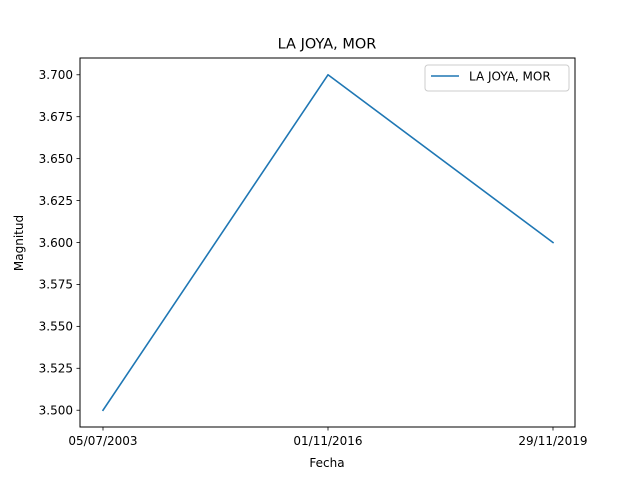  I want to click on legend-box, so click(497, 78).